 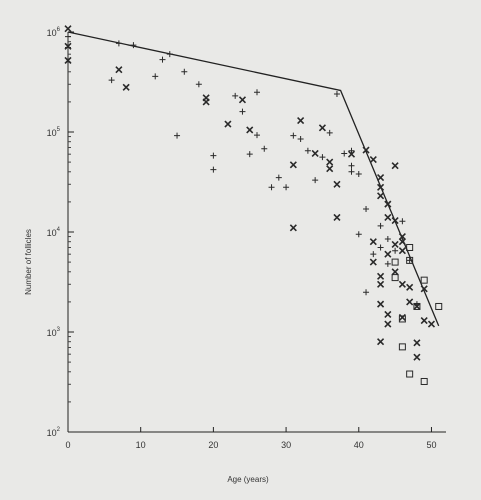 What do you see at coordinates (59, 430) in the screenshot?
I see `y-tick-exponent: 2` at bounding box center [59, 430].